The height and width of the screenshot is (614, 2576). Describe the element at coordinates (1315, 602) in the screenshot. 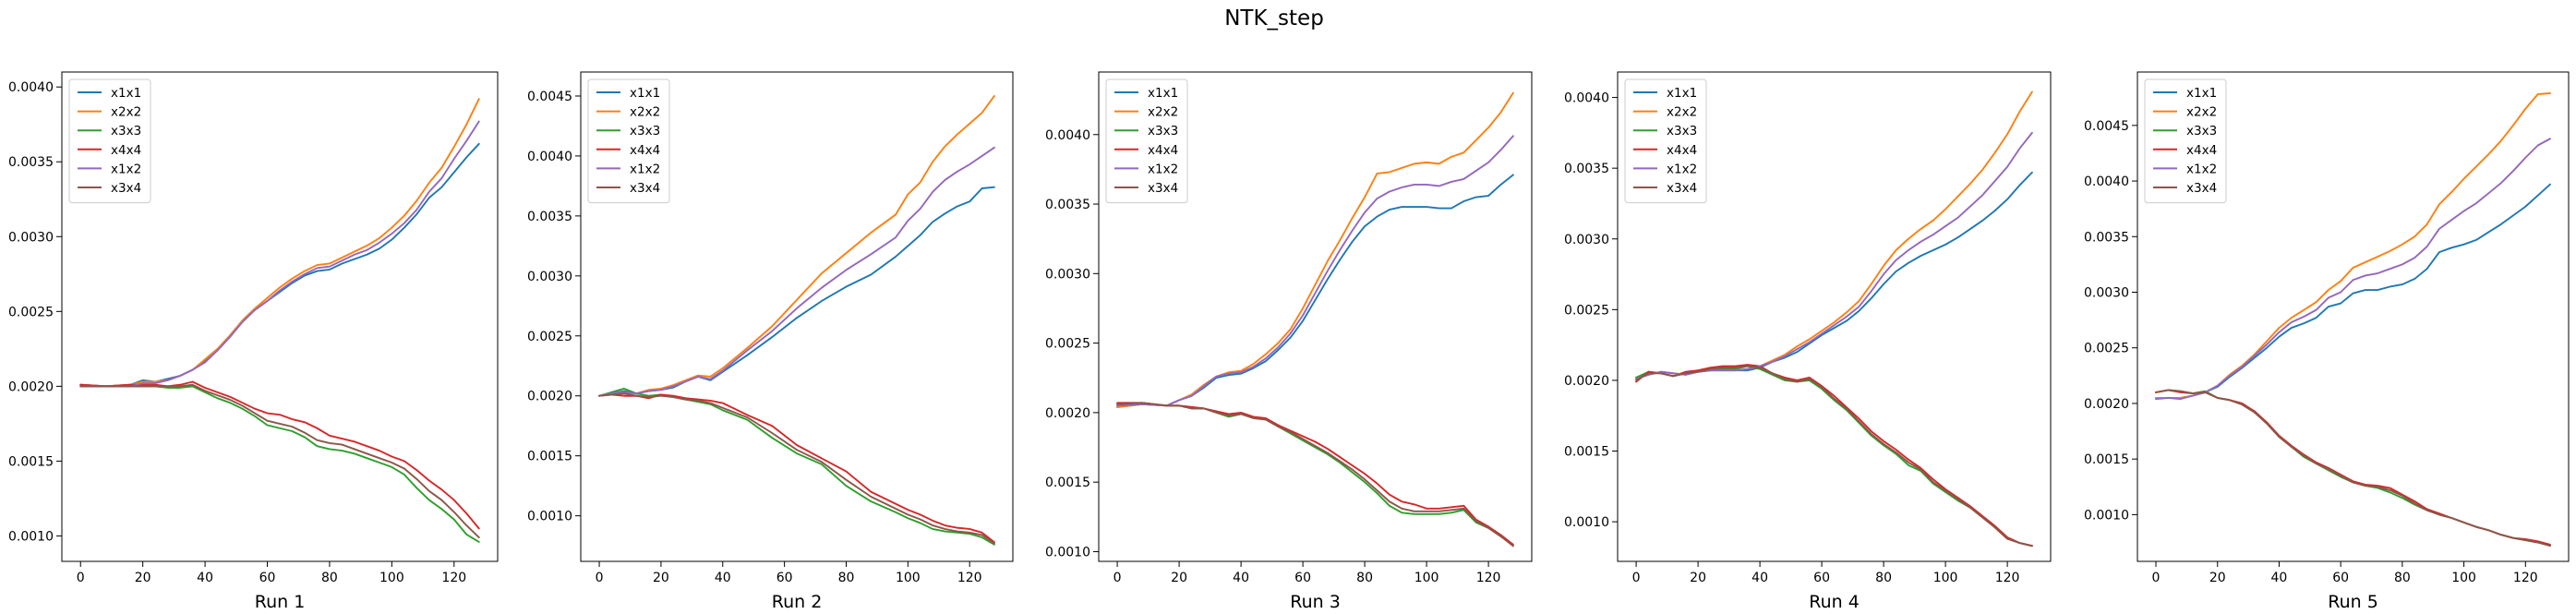

I see `x-axis-label: Run 3` at that location.